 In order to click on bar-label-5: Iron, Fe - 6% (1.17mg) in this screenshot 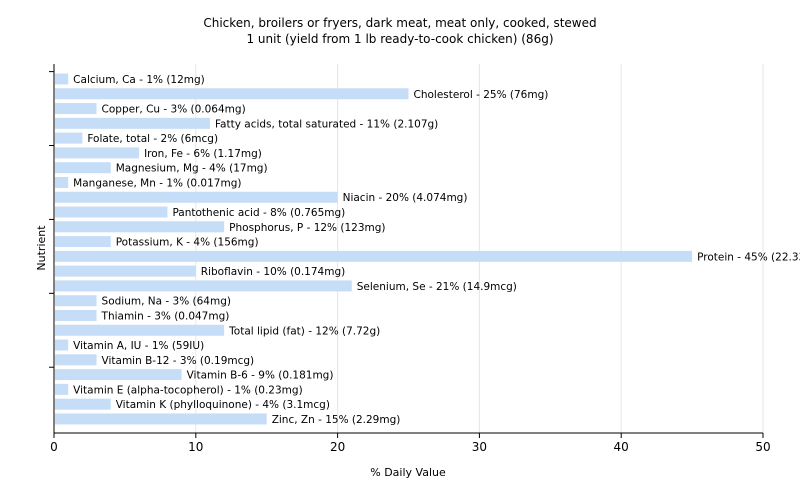, I will do `click(203, 154)`.